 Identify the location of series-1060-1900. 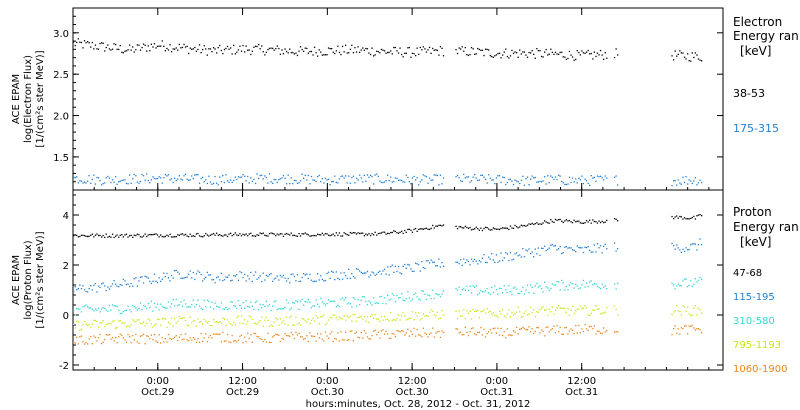
(388, 334).